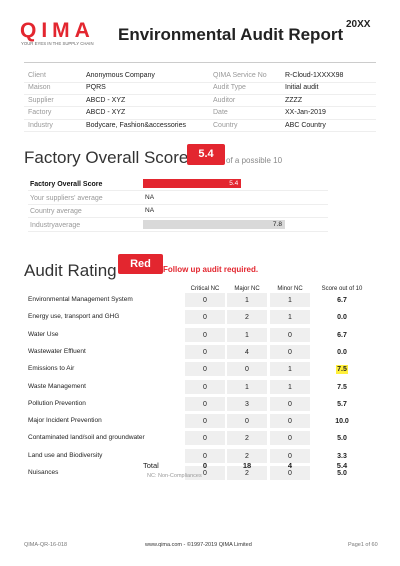 The height and width of the screenshot is (566, 400). What do you see at coordinates (305, 113) in the screenshot?
I see `info-value: XX-Jan-2019` at bounding box center [305, 113].